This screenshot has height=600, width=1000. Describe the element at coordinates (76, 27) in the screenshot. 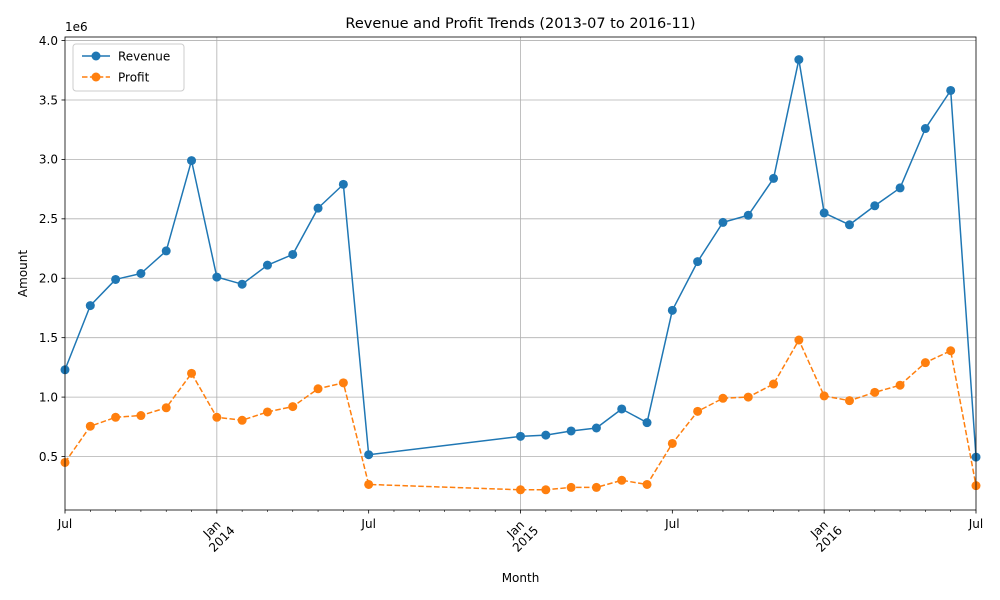

I see `y-offset-label: 1e6` at that location.